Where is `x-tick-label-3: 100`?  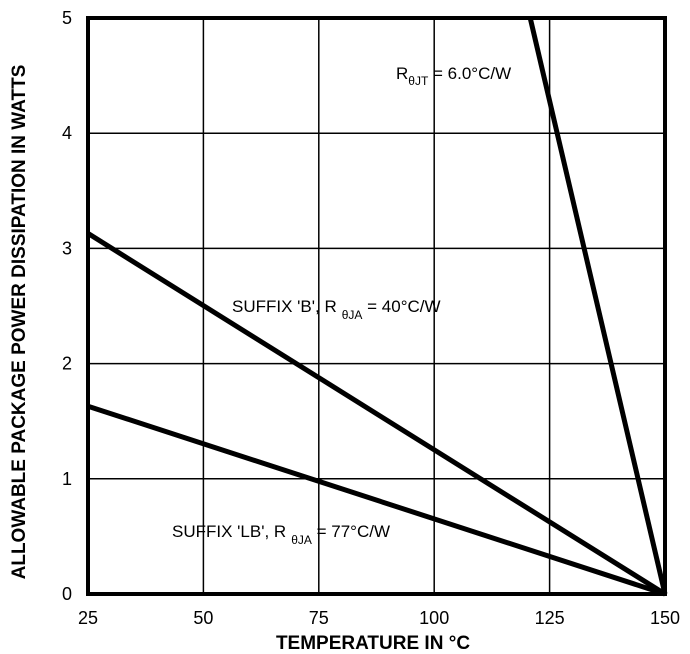 x-tick-label-3: 100 is located at coordinates (434, 618).